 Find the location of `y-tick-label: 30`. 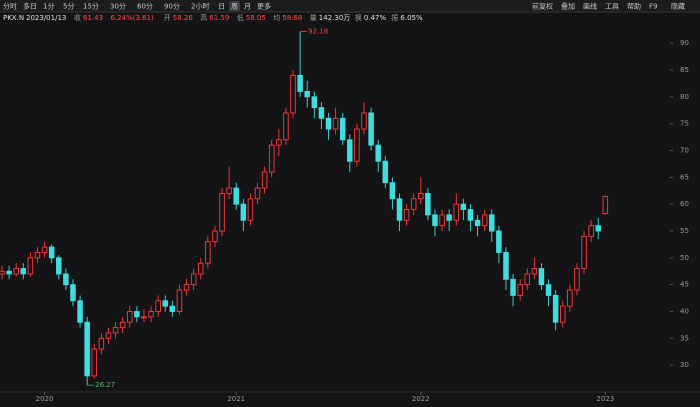

y-tick-label: 30 is located at coordinates (684, 365).